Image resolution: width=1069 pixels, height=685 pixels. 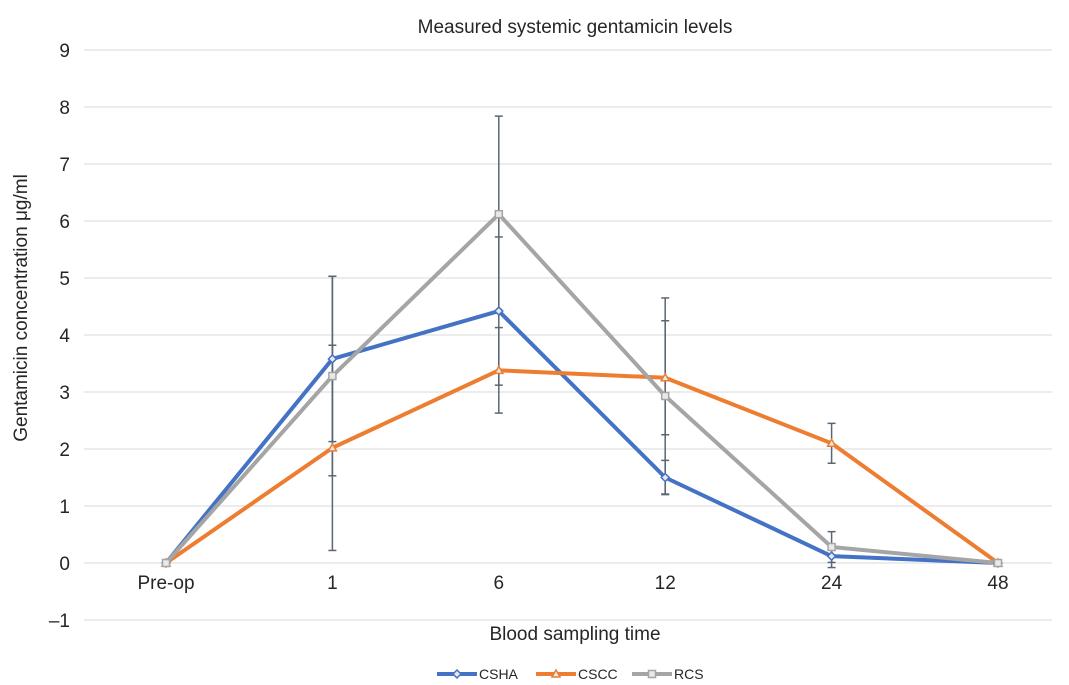 I want to click on legend-item-rcs: RCS, so click(x=668, y=674).